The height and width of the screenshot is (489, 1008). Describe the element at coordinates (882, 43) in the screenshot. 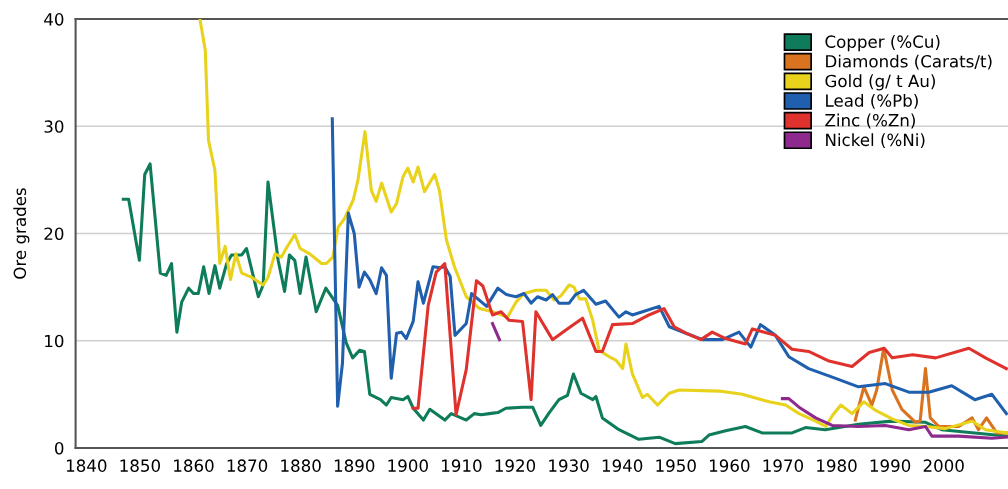

I see `legend-label: Copper (%Cu)` at that location.